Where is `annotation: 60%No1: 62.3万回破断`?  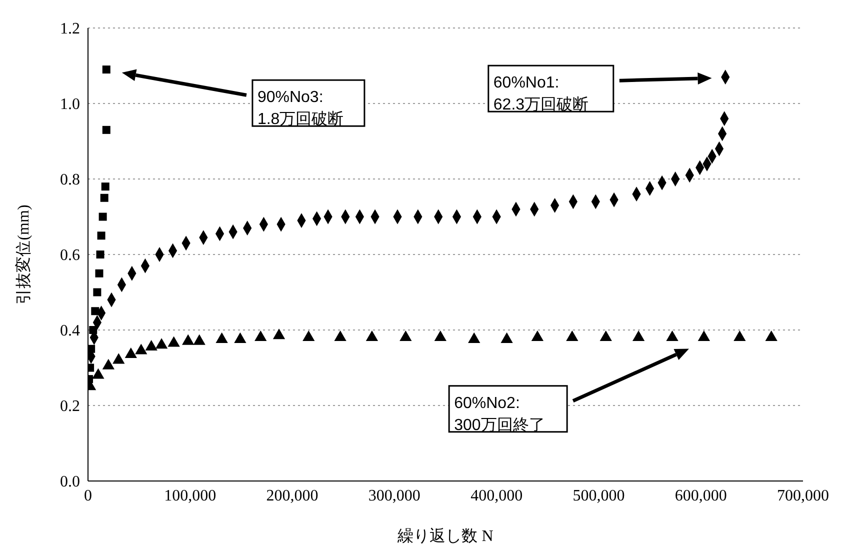 annotation: 60%No1: 62.3万回破断 is located at coordinates (541, 94).